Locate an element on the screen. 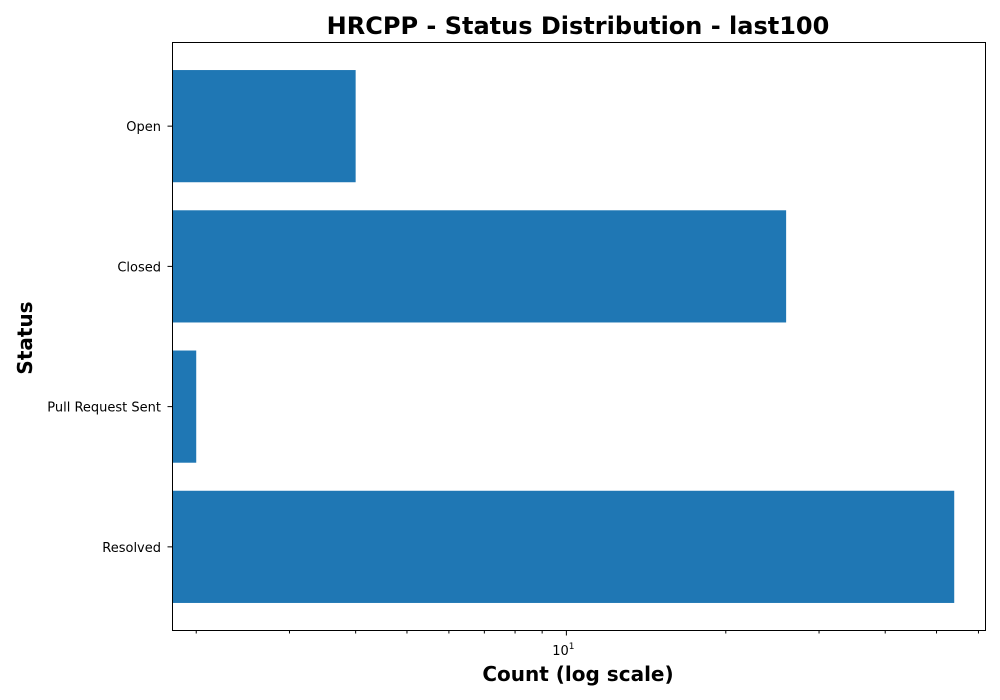 Image resolution: width=1000 pixels, height=700 pixels. y-tick-label: Pull Request Sent is located at coordinates (104, 408).